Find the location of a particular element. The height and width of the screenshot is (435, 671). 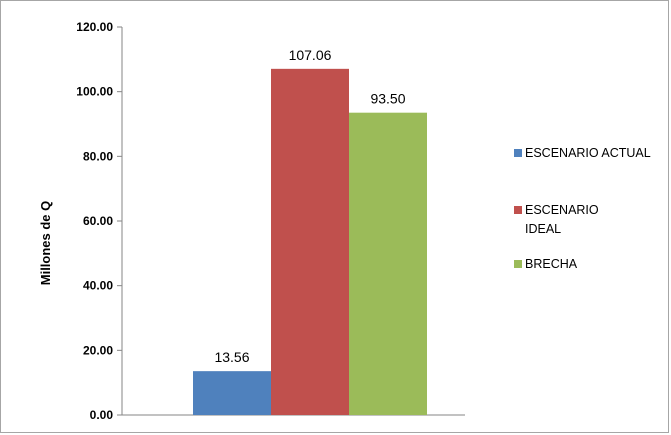

y-tick-label: 60.00 is located at coordinates (98, 221).